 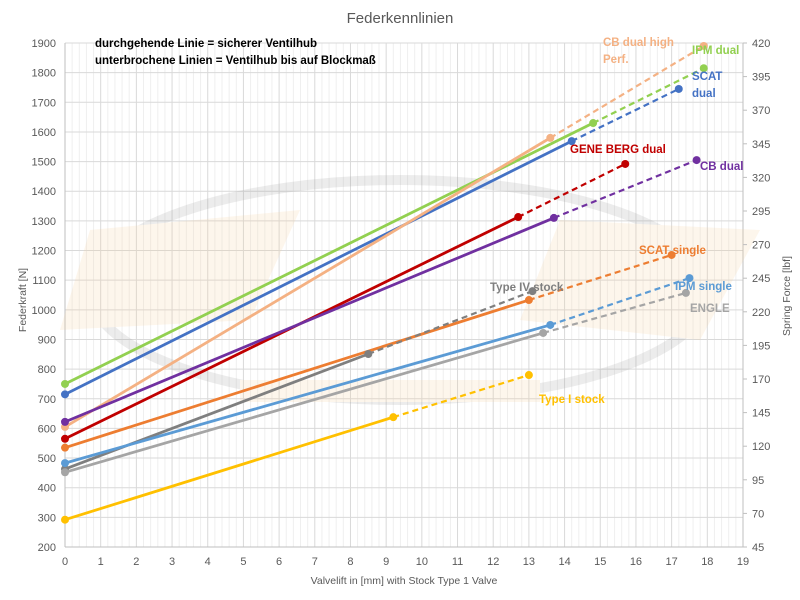 What do you see at coordinates (761, 44) in the screenshot?
I see `y2-tick-label: 420` at bounding box center [761, 44].